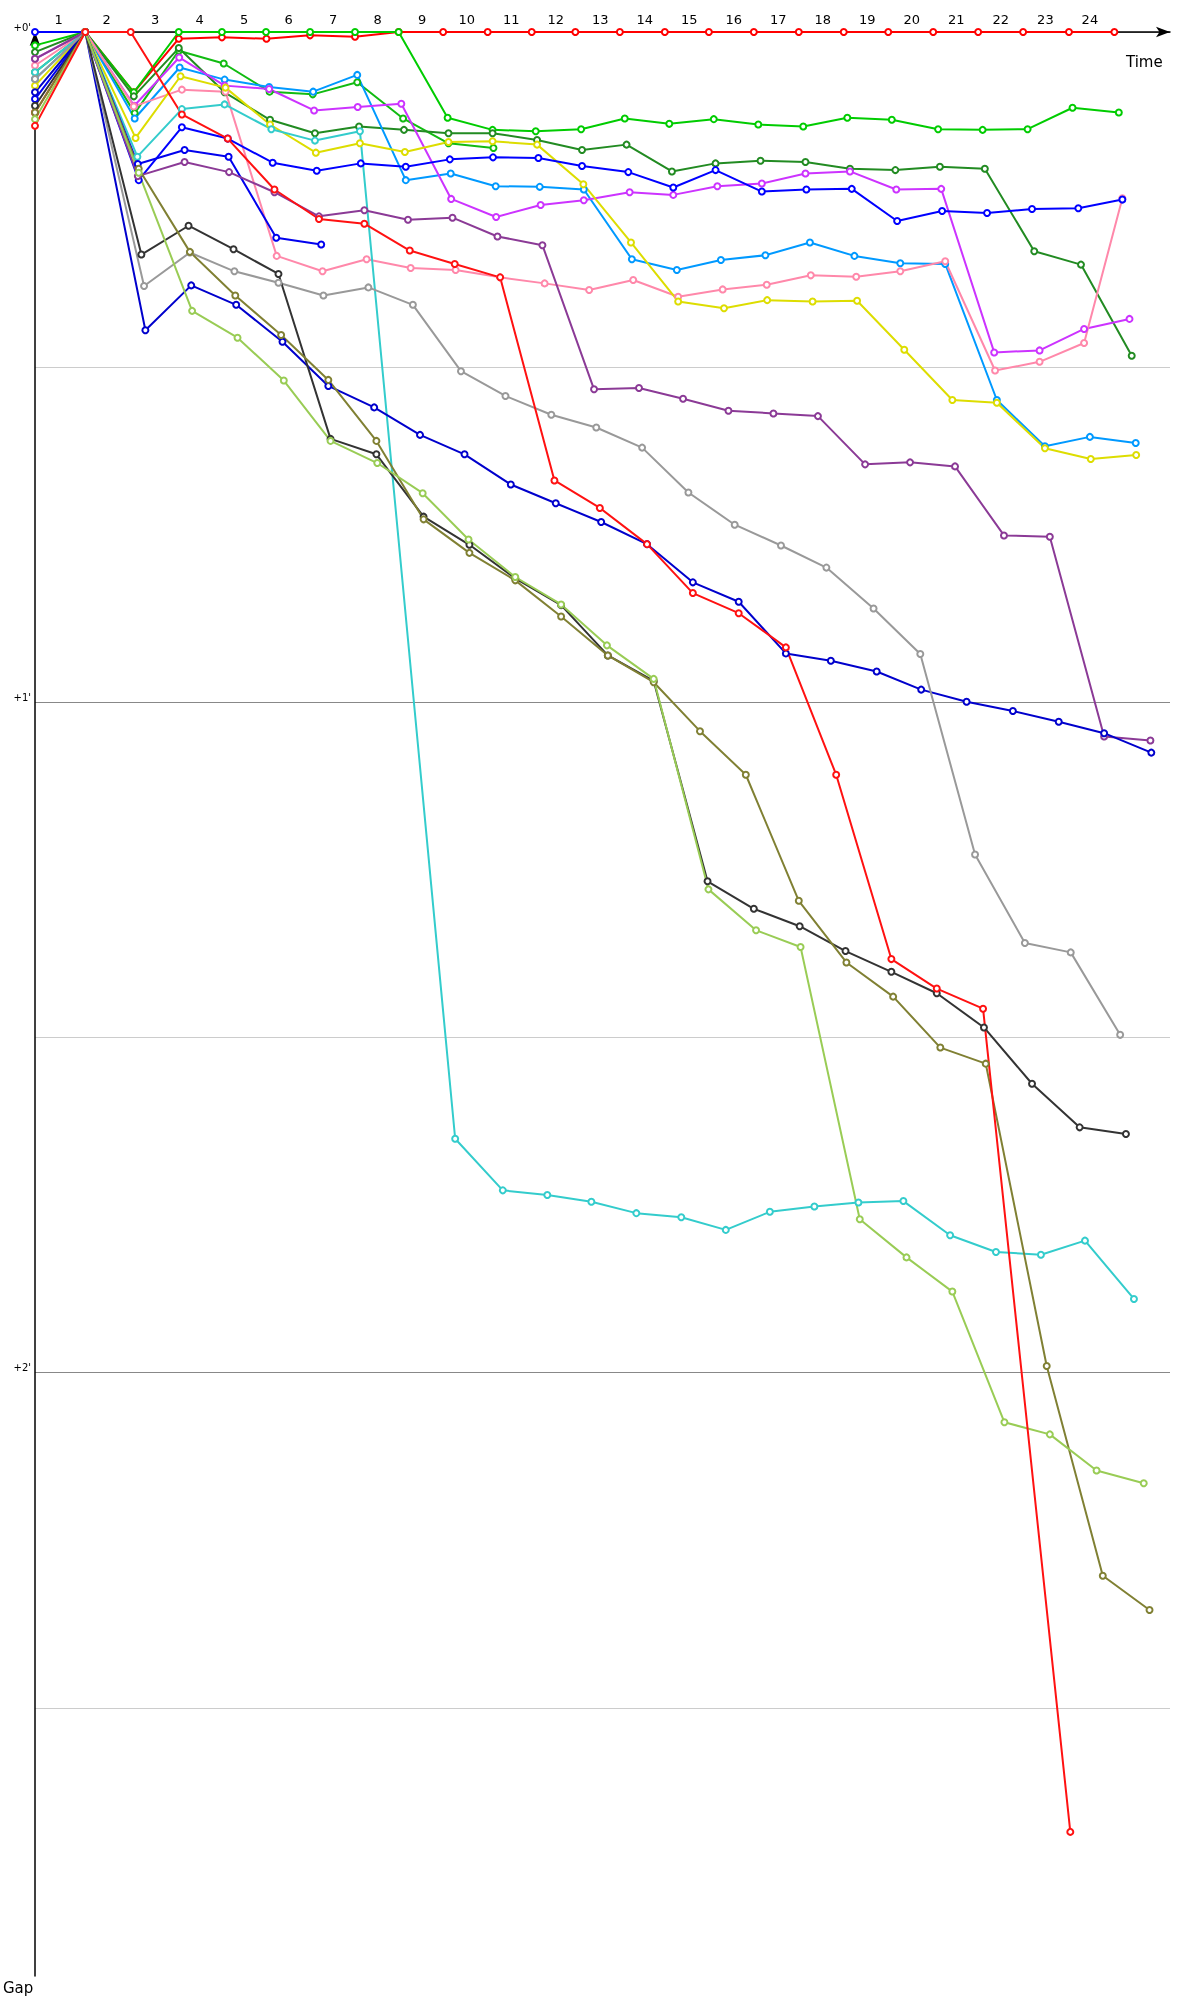 This screenshot has width=1200, height=2000. Describe the element at coordinates (288, 19) in the screenshot. I see `x-tick-label: 6` at that location.